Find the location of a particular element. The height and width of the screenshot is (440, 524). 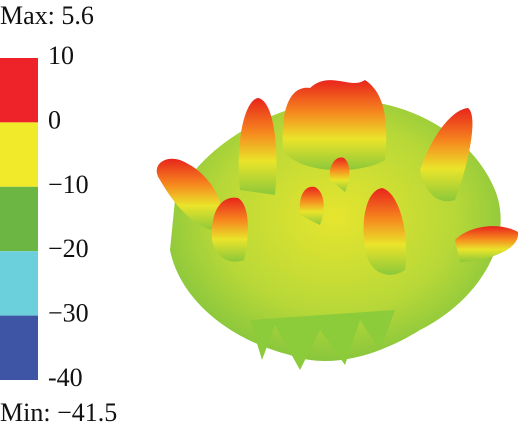

colorbar-tick-label: −10 is located at coordinates (68, 184).